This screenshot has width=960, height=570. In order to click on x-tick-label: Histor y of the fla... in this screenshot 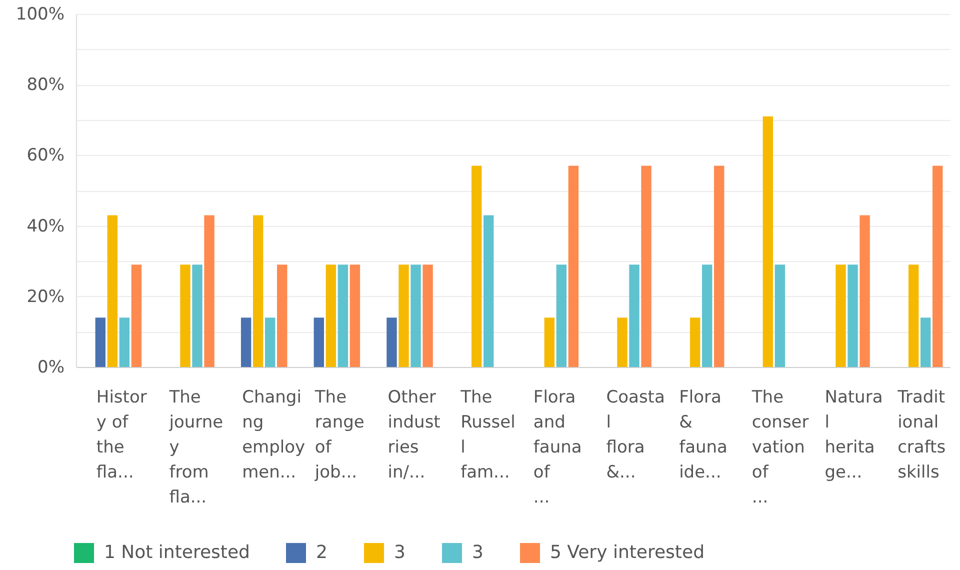, I will do `click(121, 435)`.